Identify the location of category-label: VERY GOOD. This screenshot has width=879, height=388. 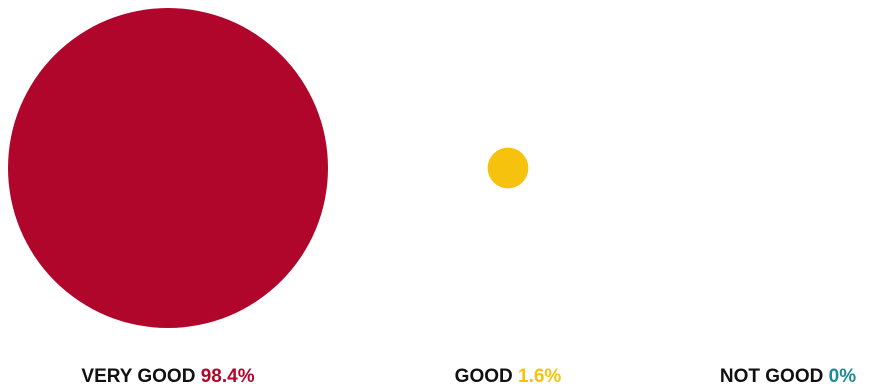
(140, 376).